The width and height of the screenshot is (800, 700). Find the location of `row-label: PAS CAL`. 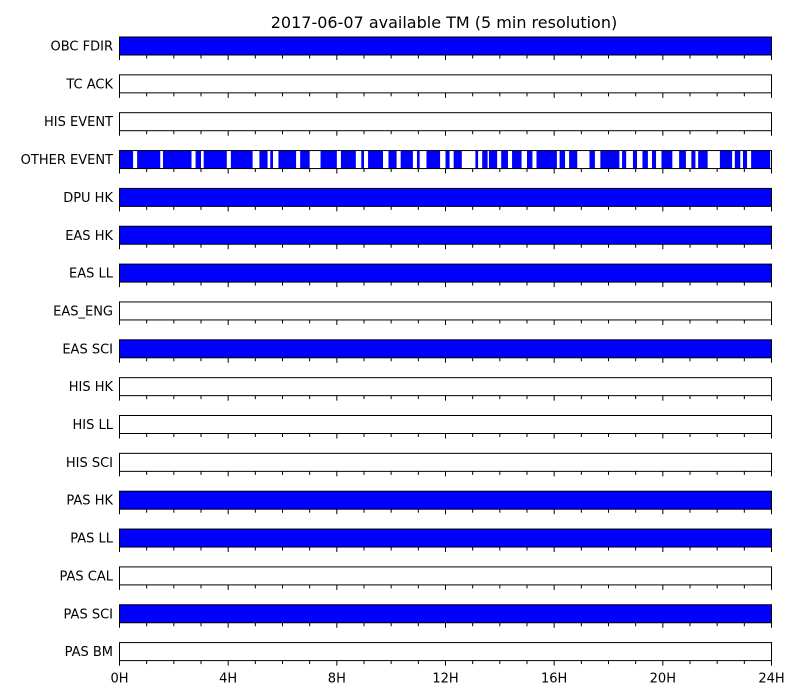

row-label: PAS CAL is located at coordinates (87, 576).